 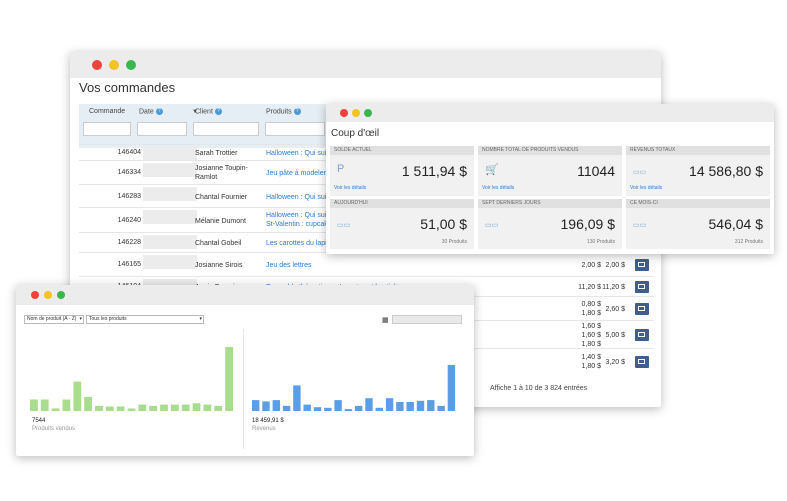 What do you see at coordinates (129, 196) in the screenshot?
I see `order-id: 146283` at bounding box center [129, 196].